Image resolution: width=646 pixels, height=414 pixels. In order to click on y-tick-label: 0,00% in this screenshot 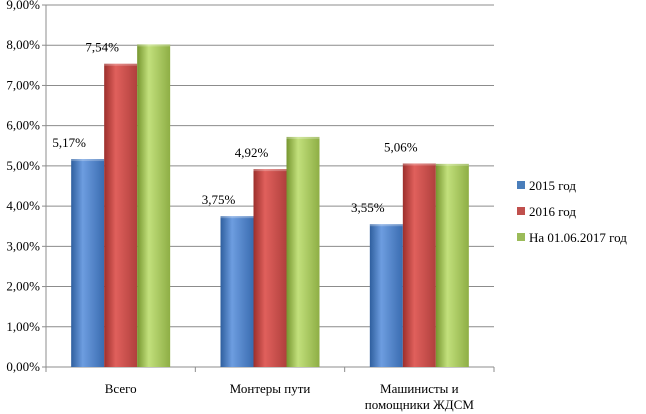, I will do `click(23, 366)`.